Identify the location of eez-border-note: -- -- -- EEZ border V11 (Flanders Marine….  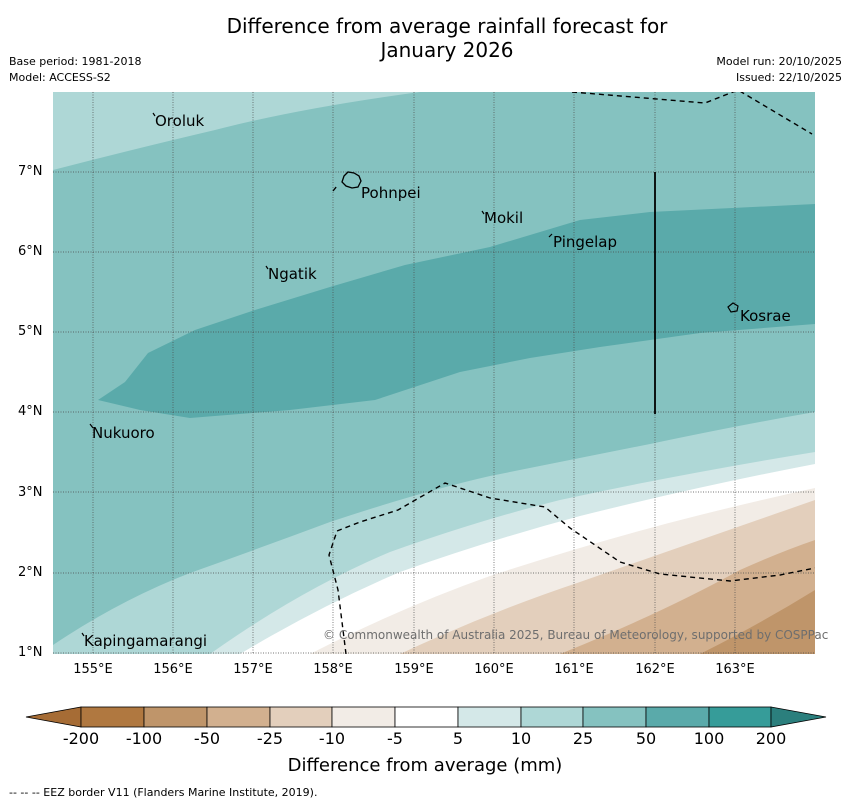
(163, 792).